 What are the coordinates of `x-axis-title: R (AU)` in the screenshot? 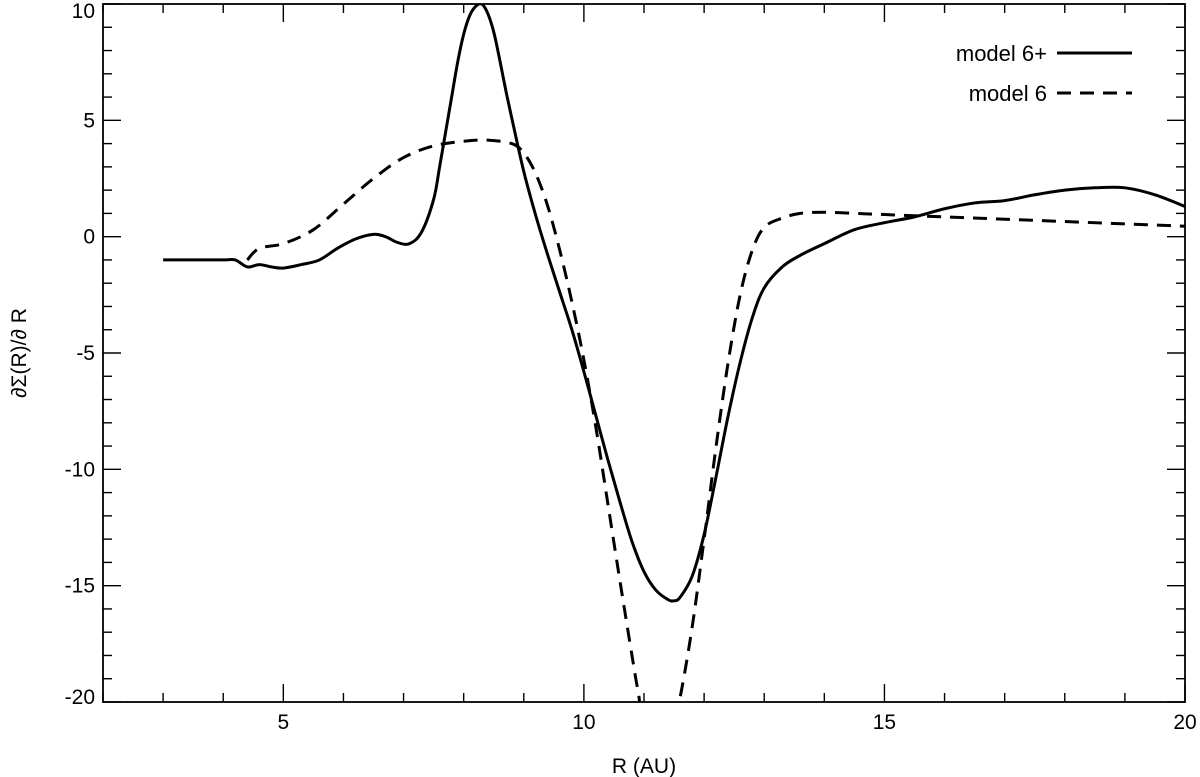 It's located at (644, 766).